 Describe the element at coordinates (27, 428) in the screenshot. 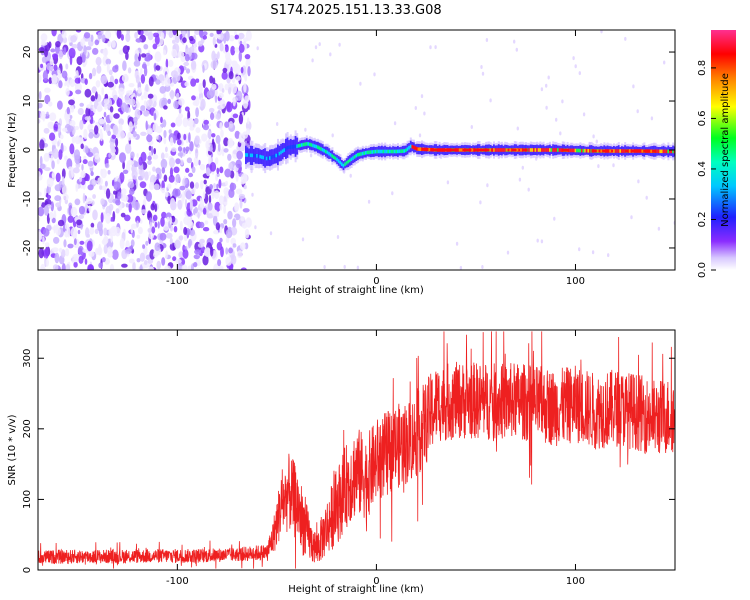

I see `snr-y-tick-label: 200` at that location.